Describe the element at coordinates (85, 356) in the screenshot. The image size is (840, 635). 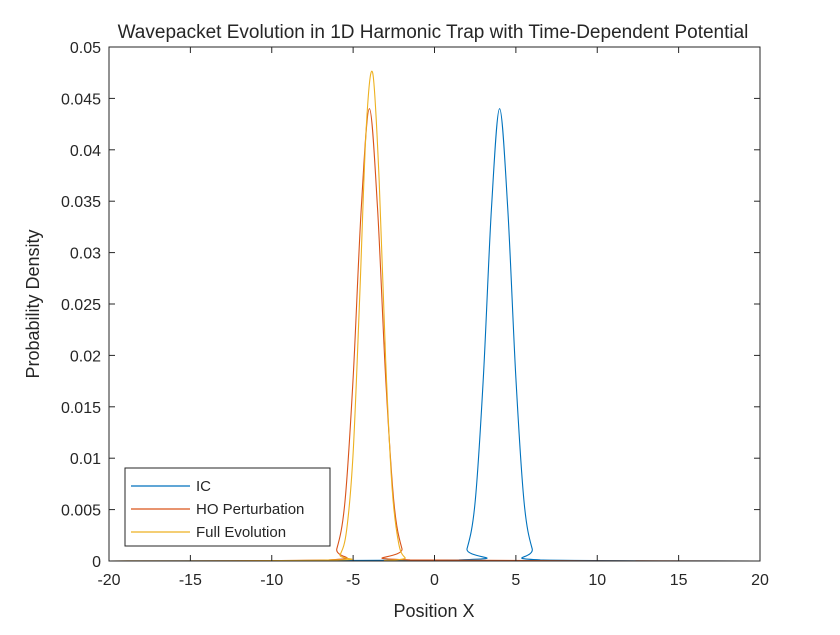
I see `y-tick-label: 0.02` at that location.